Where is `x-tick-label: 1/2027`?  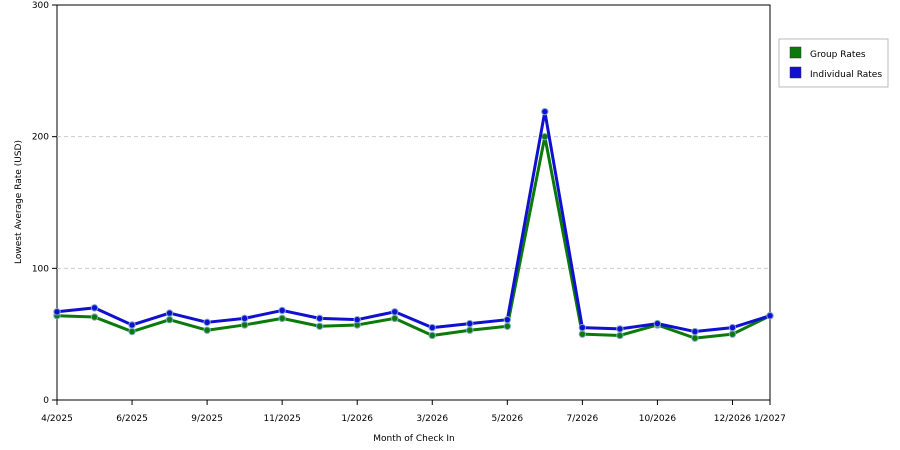
x-tick-label: 1/2027 is located at coordinates (770, 419).